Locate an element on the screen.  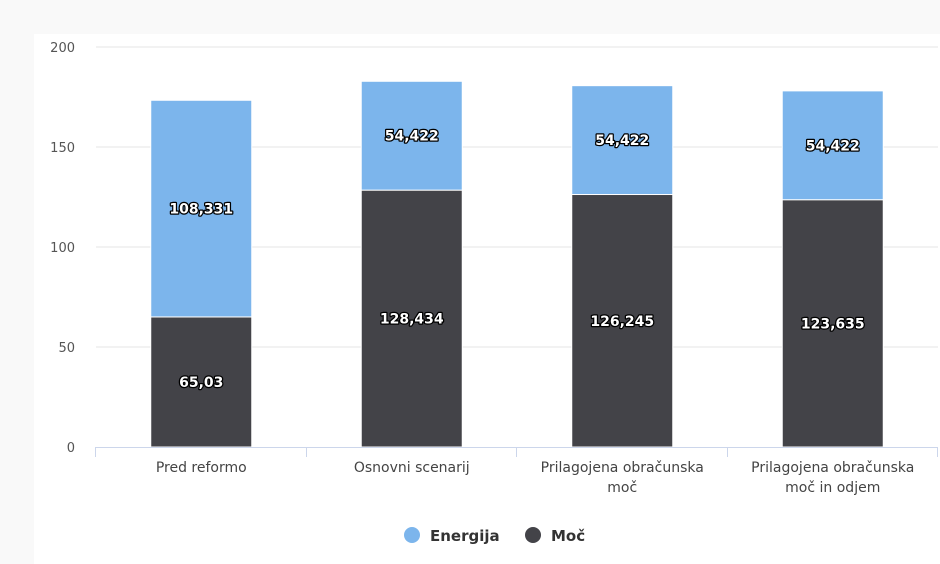
data-label: 128,434 is located at coordinates (412, 320).